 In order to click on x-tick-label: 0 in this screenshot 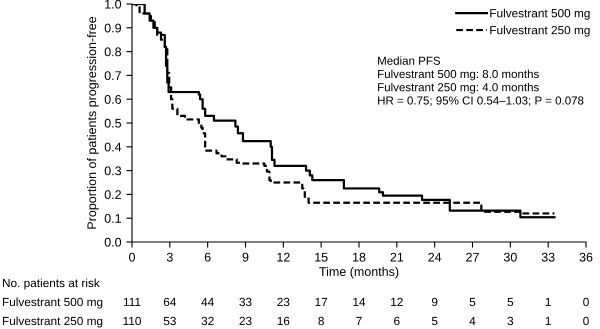, I will do `click(132, 257)`.